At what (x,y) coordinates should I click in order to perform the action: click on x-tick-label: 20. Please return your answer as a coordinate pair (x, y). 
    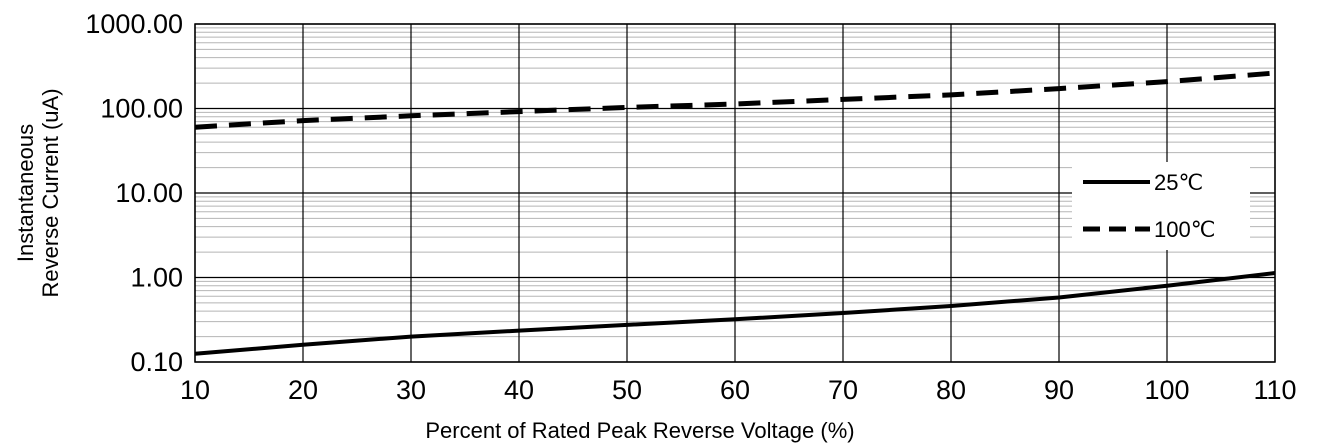
    Looking at the image, I should click on (303, 390).